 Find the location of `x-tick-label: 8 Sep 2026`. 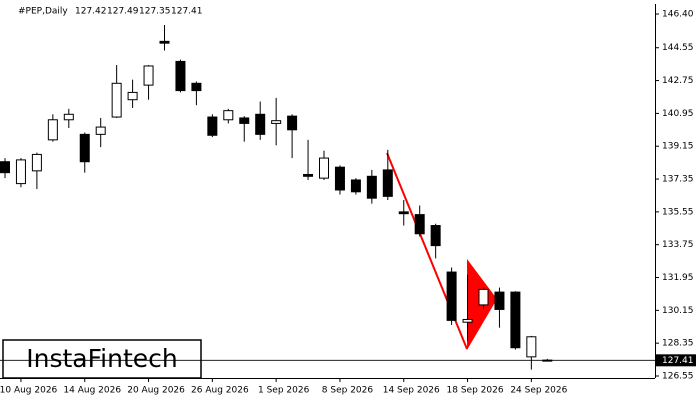

x-tick-label: 8 Sep 2026 is located at coordinates (348, 391).